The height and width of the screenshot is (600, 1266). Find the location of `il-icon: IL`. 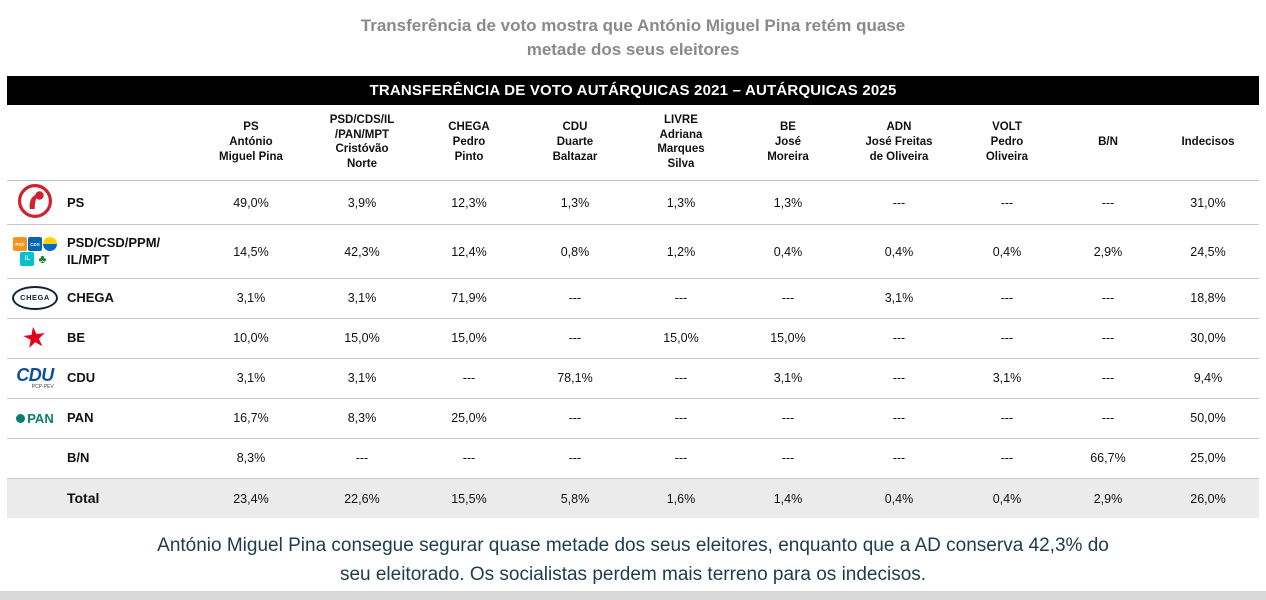

il-icon: IL is located at coordinates (27, 259).